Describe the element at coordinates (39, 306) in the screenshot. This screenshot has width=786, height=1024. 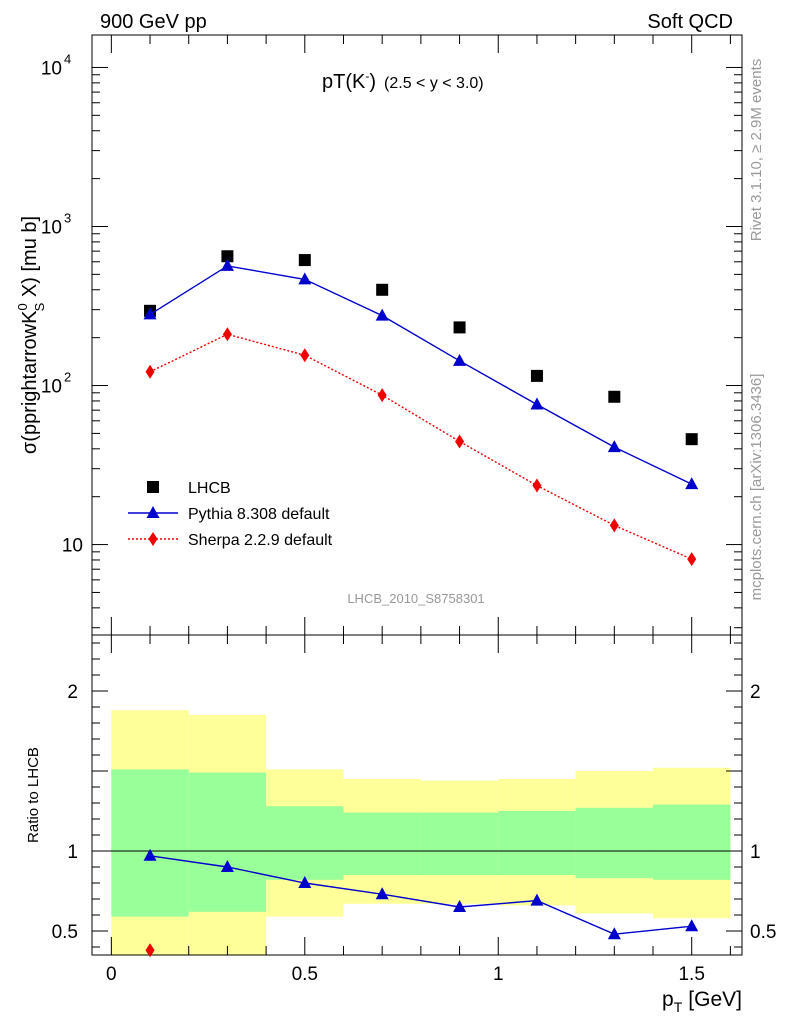
I see `y-label-subscript: S` at that location.